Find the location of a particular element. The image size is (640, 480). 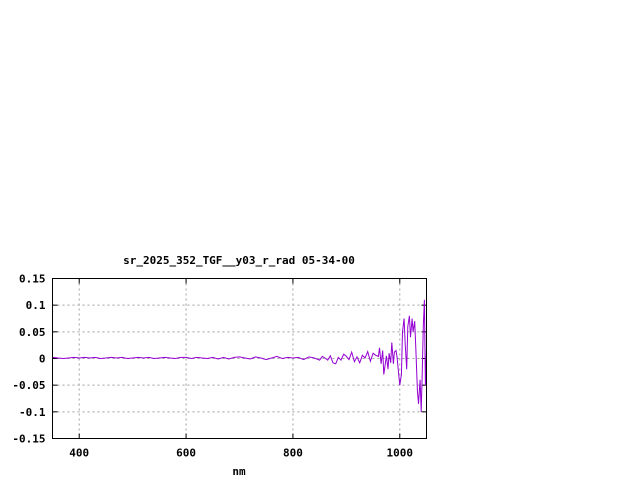

x-tick-label: 1000 is located at coordinates (400, 453).